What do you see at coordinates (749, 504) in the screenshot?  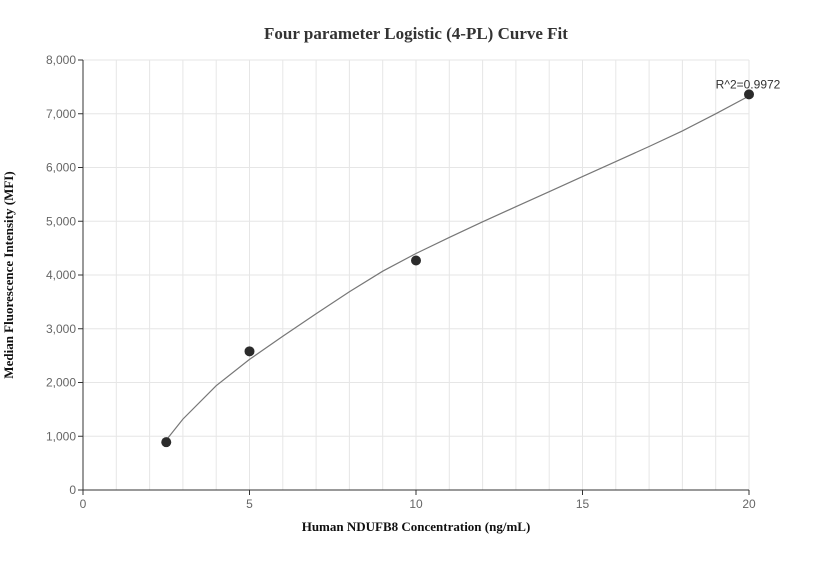 I see `x-tick-label: 20` at bounding box center [749, 504].